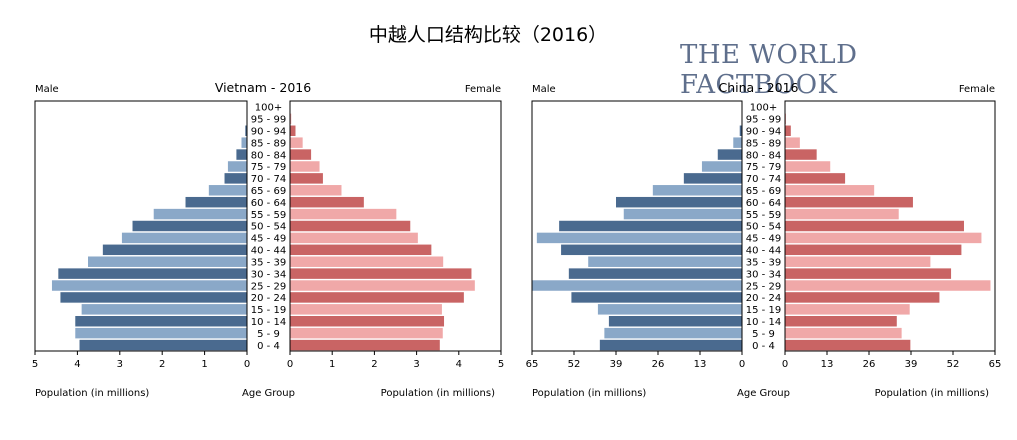 Image resolution: width=1017 pixels, height=440 pixels. Describe the element at coordinates (268, 191) in the screenshot. I see `age-group-label: 65 - 69` at that location.